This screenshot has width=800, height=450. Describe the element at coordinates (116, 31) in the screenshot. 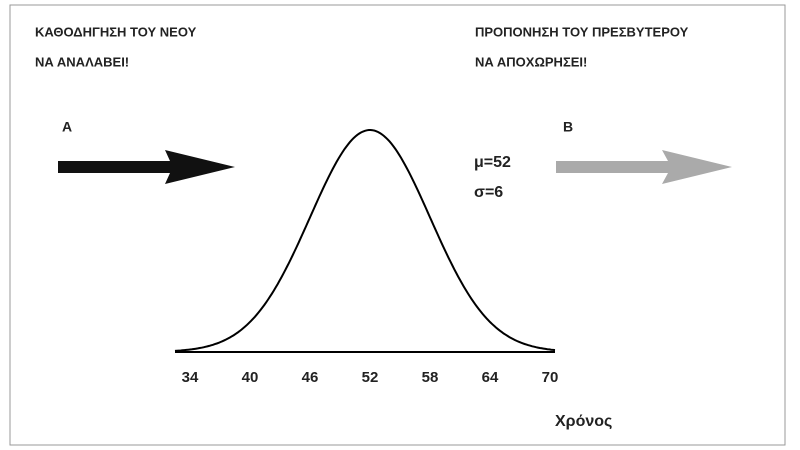

I see `left-note: ΚΑΘΟΔΗΓΗΣΗ ΤΟΥ ΝΕΟΥ` at that location.